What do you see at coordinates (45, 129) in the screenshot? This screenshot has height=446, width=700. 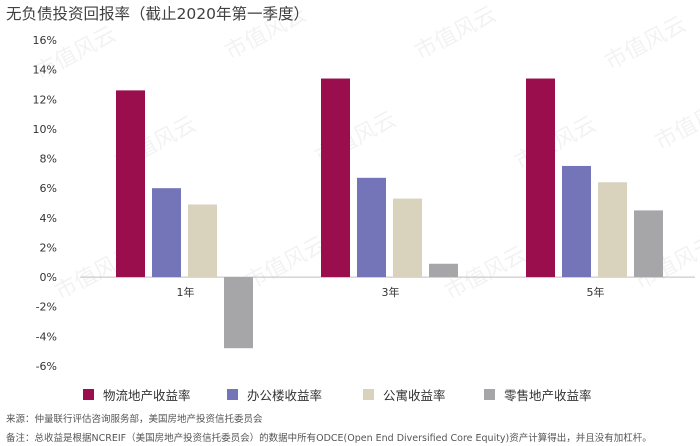 I see `y-tick-label: 10%` at bounding box center [45, 129].